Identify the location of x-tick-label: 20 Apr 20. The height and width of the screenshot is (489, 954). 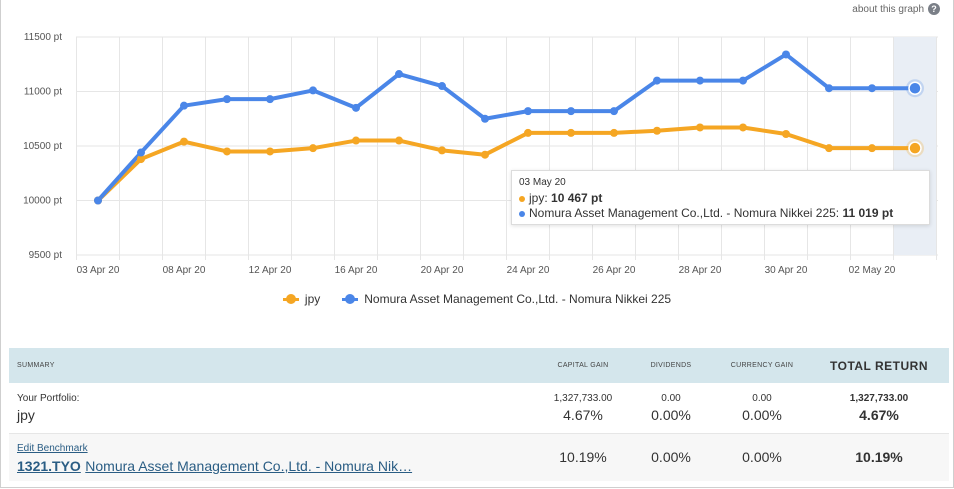
(442, 270).